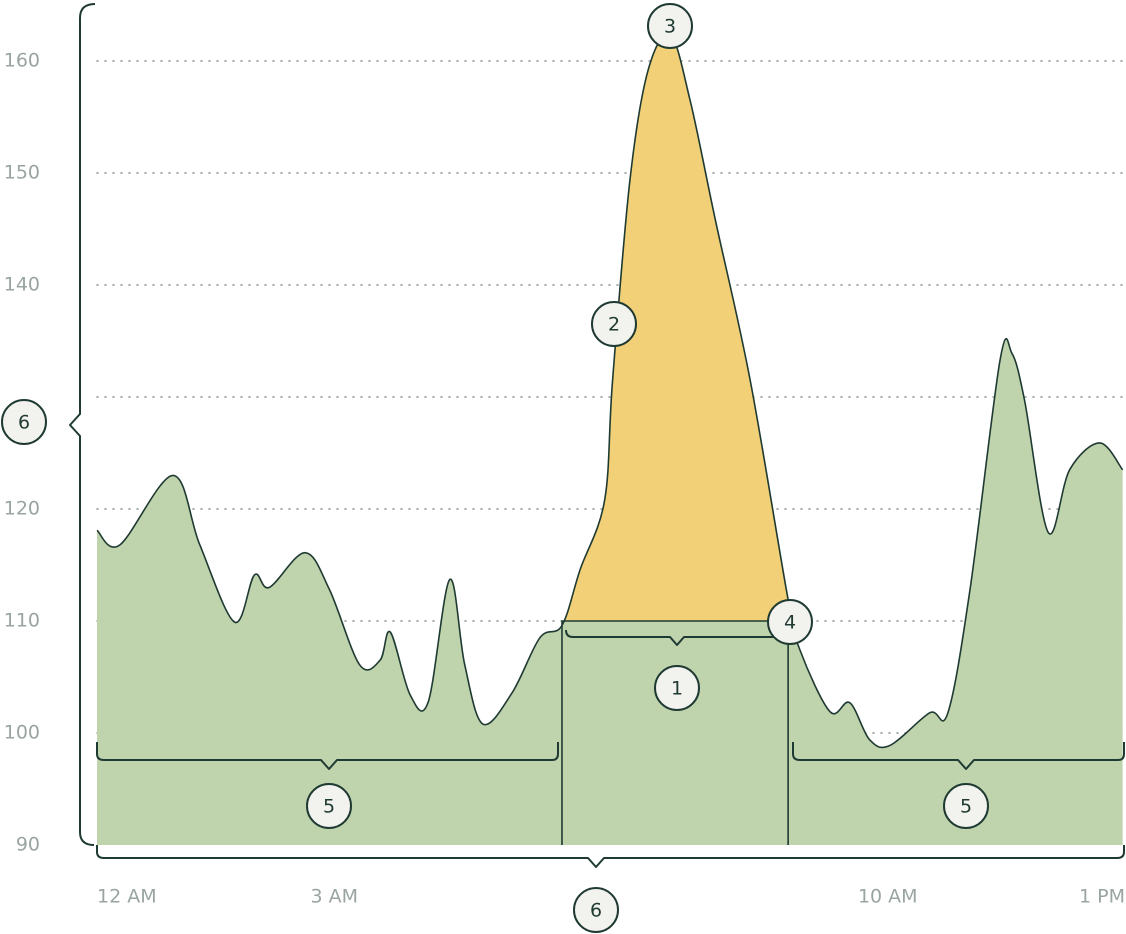 This screenshot has width=1126, height=934. I want to click on y-tick-label: 150, so click(22, 173).